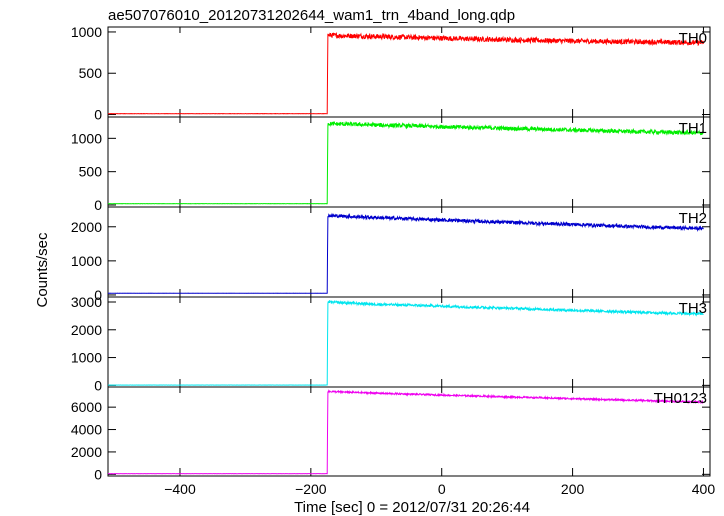 The width and height of the screenshot is (724, 516). Describe the element at coordinates (693, 128) in the screenshot. I see `series-label: TH1` at that location.